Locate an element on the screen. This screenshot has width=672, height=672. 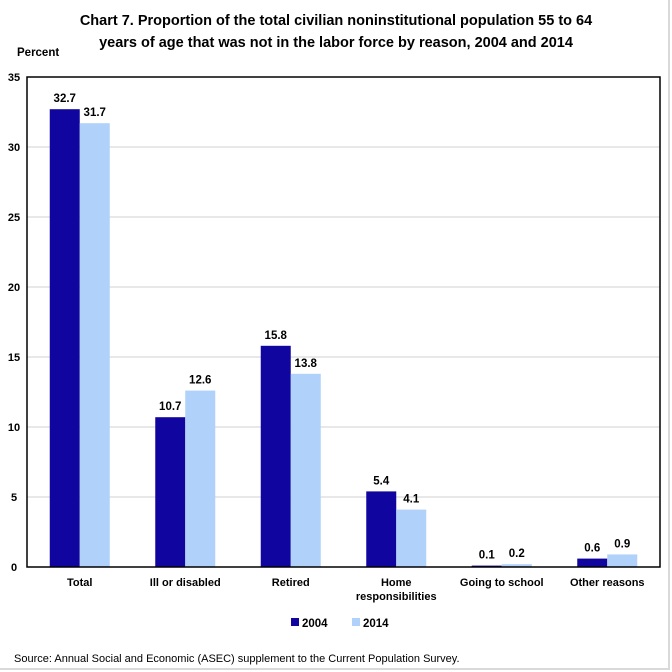
category-label: Home is located at coordinates (396, 583).